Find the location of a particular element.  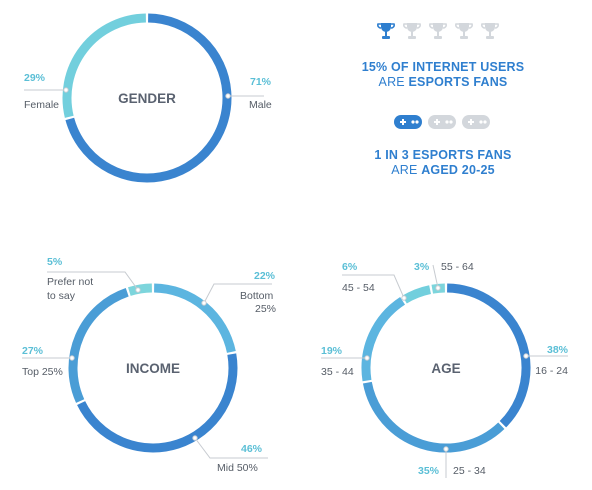

gender-slice-male is located at coordinates (148, 98).